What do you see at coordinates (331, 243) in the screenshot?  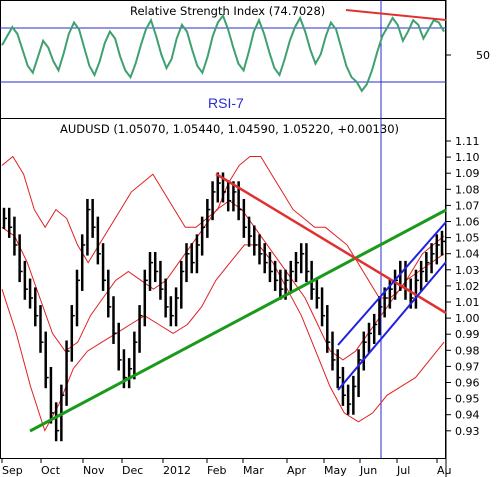 I see `red-resistance-trendline` at bounding box center [331, 243].